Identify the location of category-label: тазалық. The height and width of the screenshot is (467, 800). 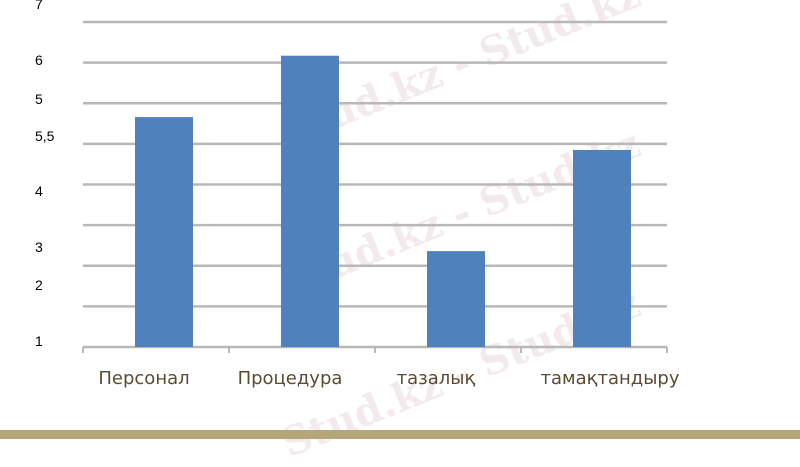
(436, 378).